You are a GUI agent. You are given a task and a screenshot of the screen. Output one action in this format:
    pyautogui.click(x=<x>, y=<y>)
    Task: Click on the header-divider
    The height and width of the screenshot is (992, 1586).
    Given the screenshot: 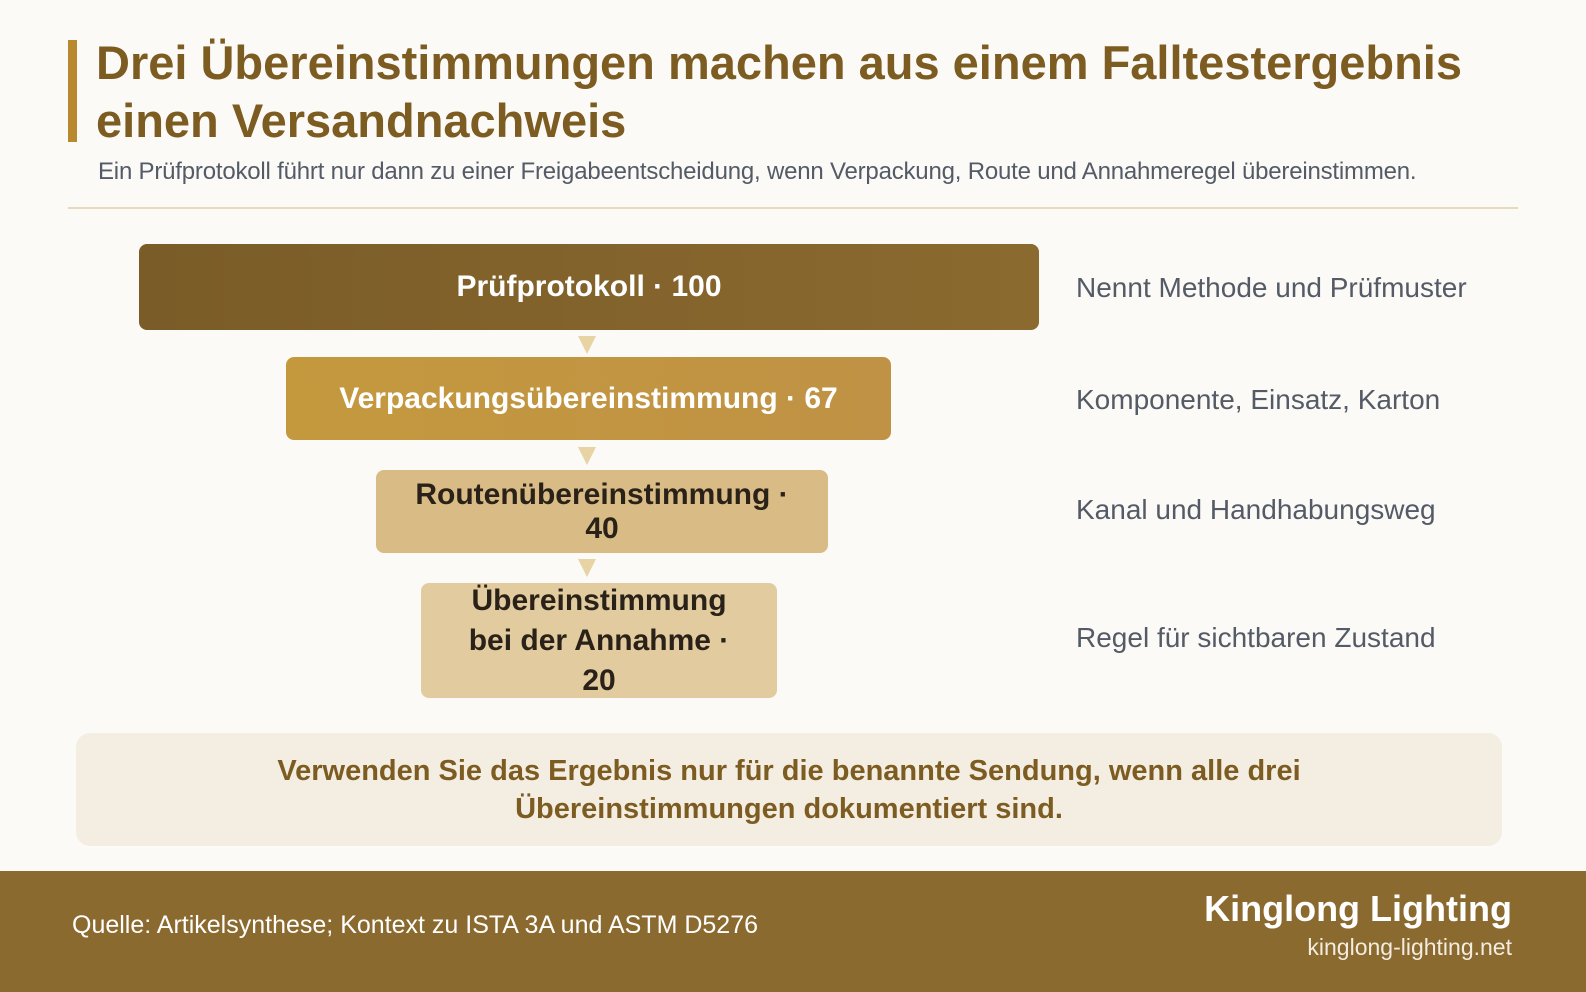 What is the action you would take?
    pyautogui.click(x=793, y=208)
    